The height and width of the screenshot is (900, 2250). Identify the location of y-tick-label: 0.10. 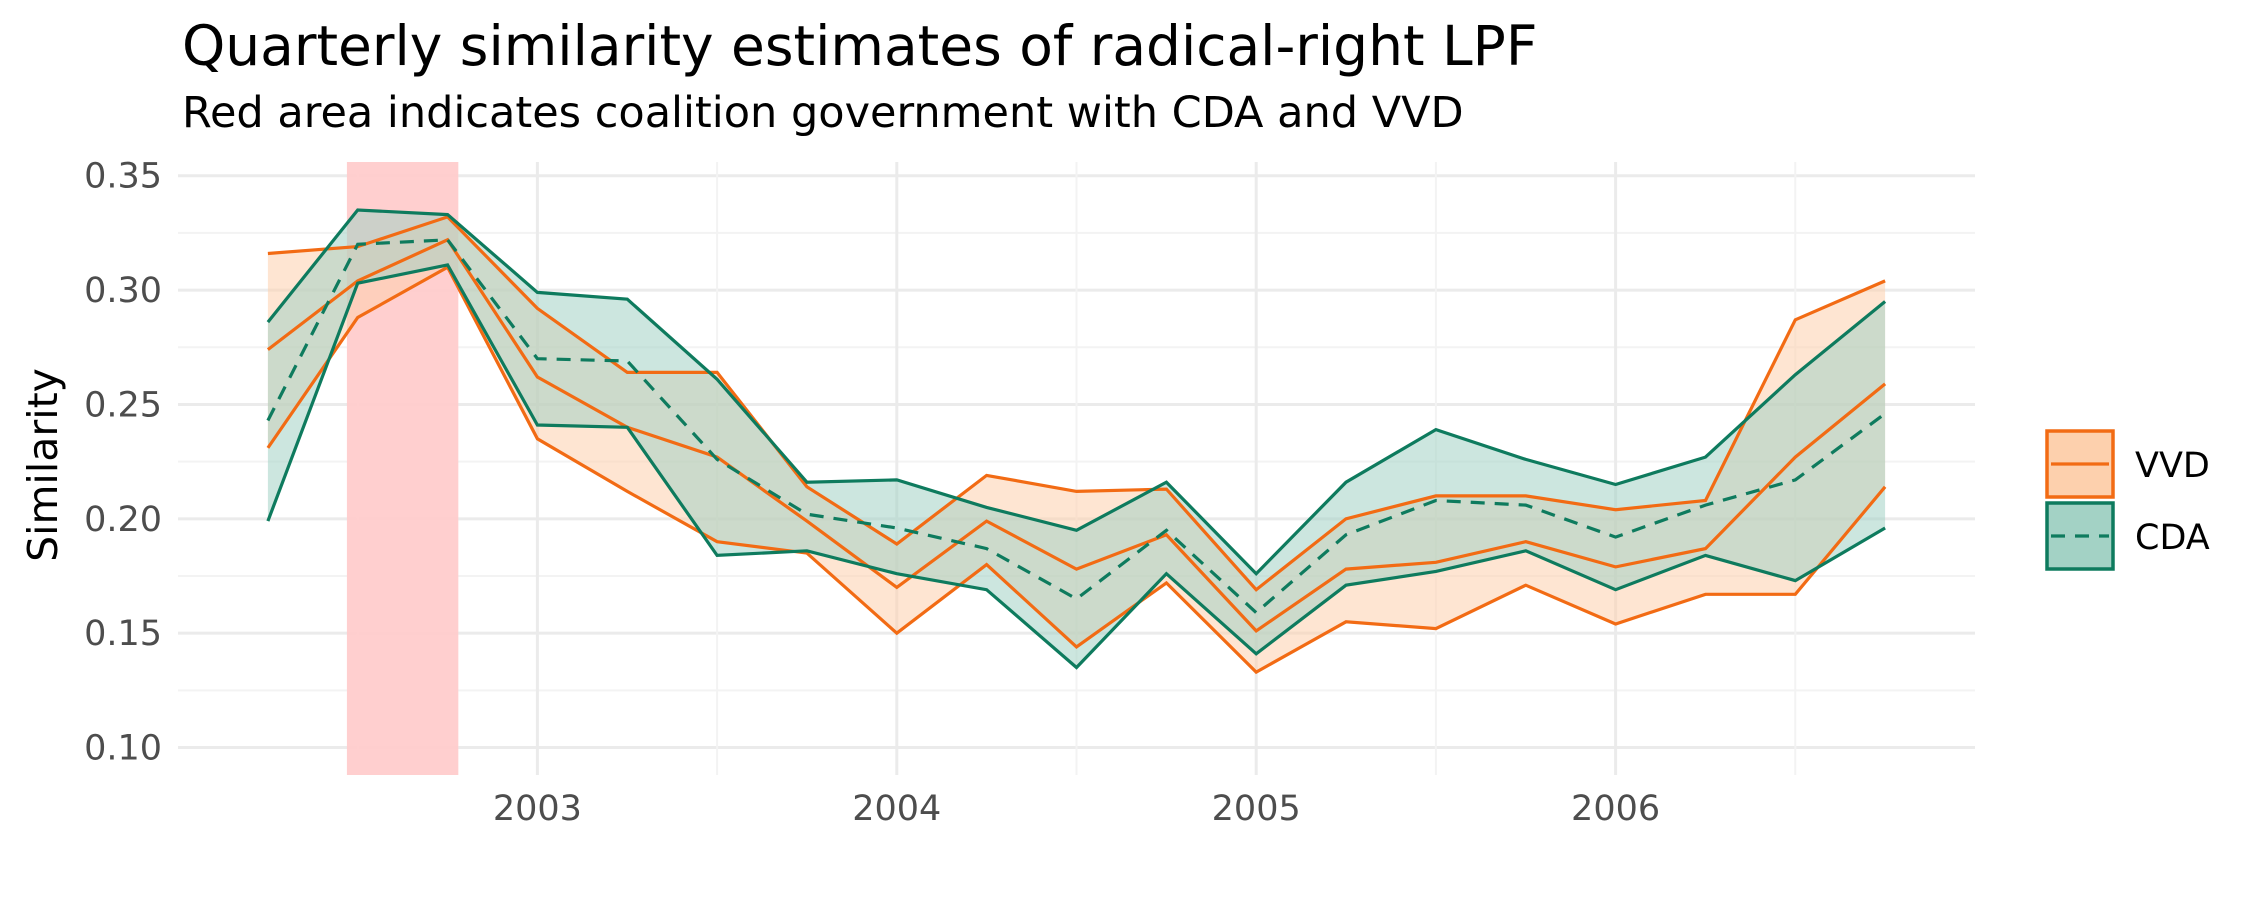
(123, 749).